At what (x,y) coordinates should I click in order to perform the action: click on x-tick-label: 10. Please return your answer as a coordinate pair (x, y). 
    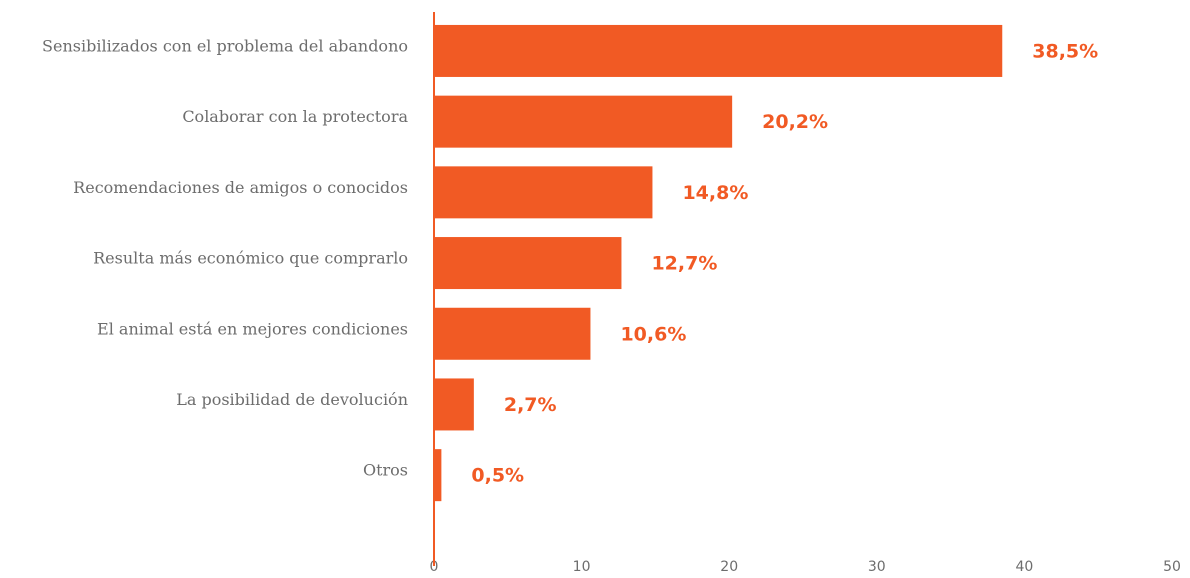
    Looking at the image, I should click on (582, 567).